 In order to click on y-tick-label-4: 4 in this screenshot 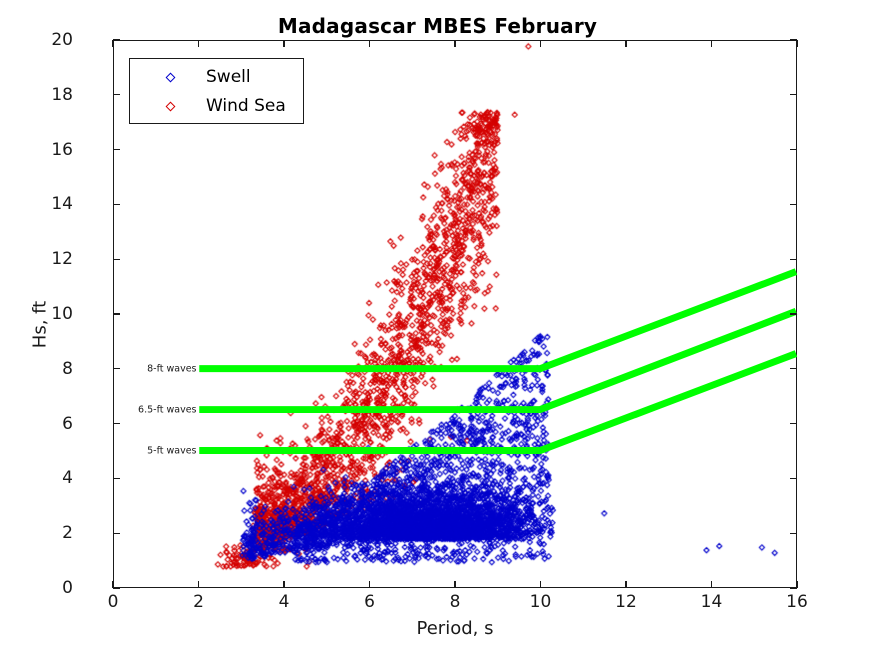, I will do `click(67, 478)`.